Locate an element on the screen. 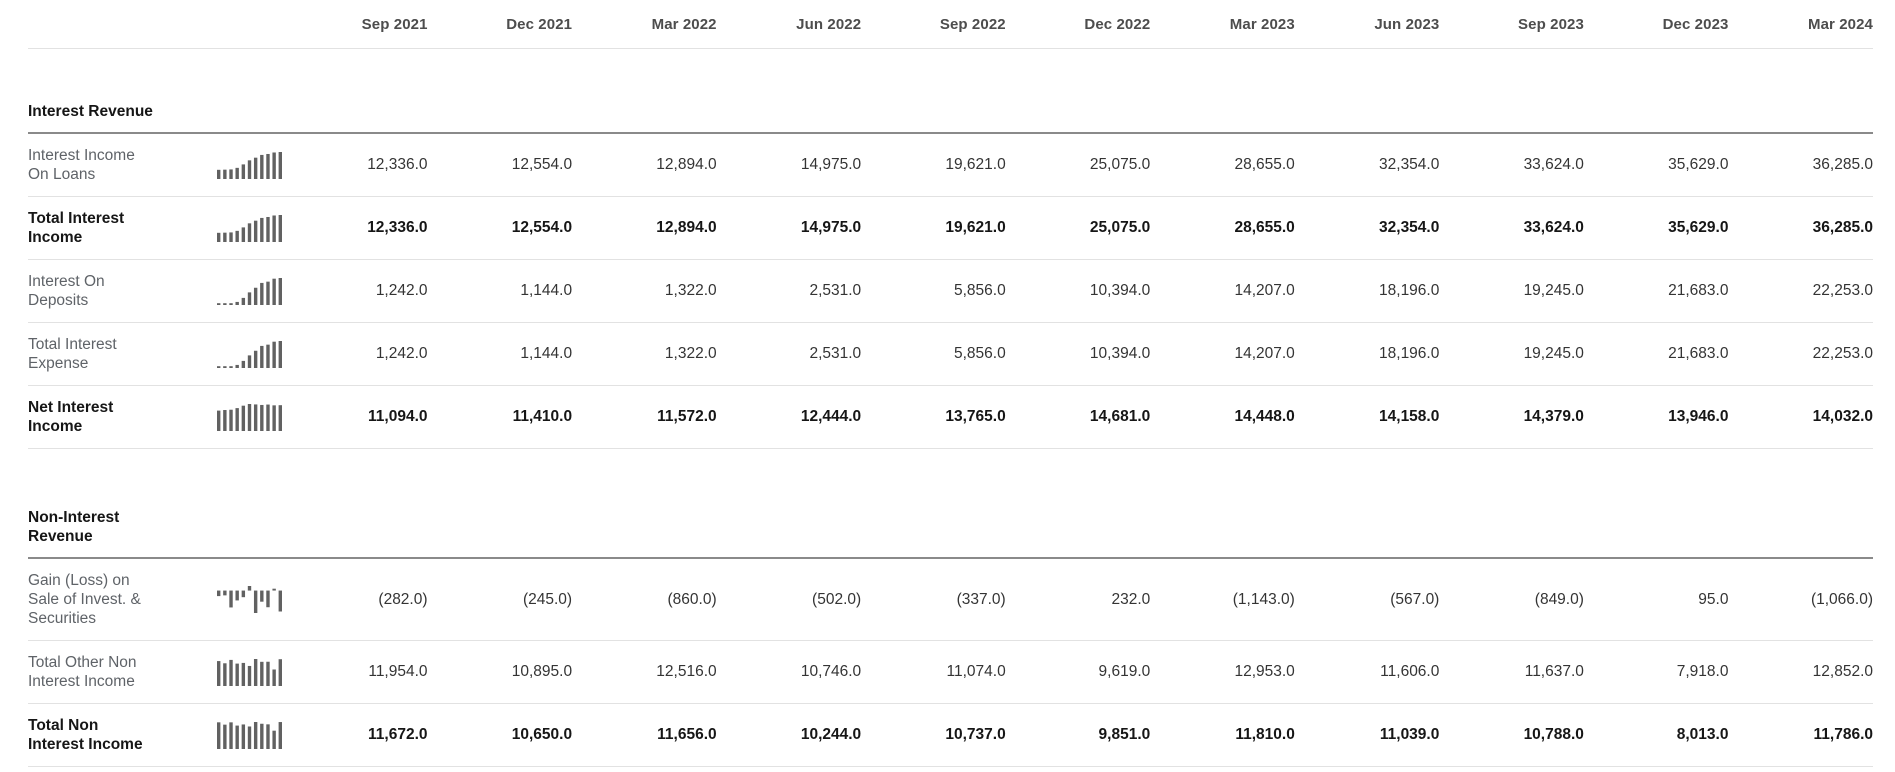 This screenshot has height=772, width=1895. cell-value: 12,852.0 is located at coordinates (1842, 671).